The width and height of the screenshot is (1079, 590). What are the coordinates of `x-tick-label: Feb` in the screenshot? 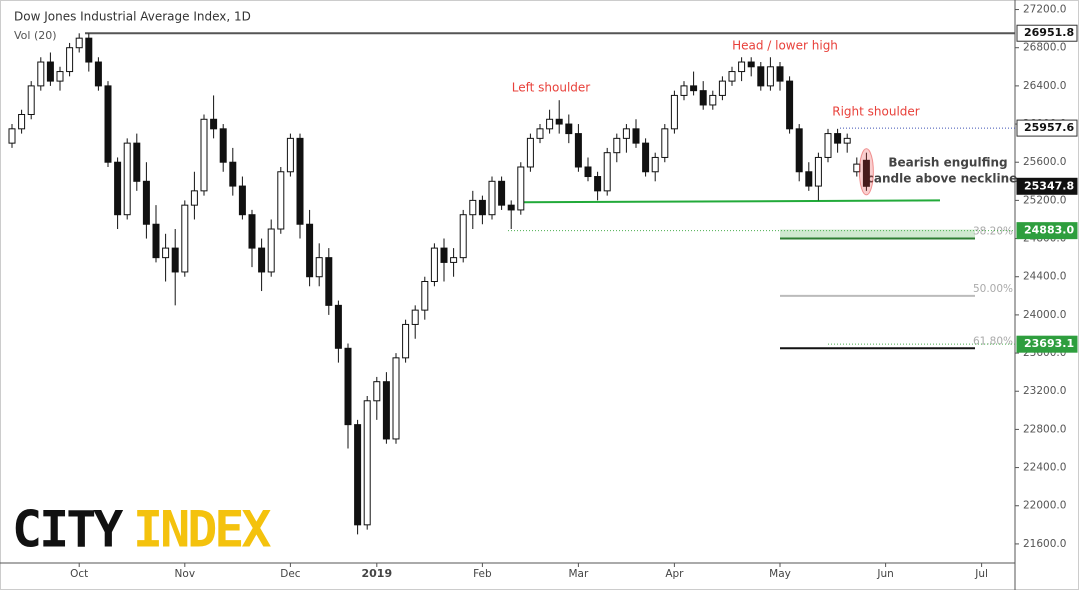 It's located at (482, 574).